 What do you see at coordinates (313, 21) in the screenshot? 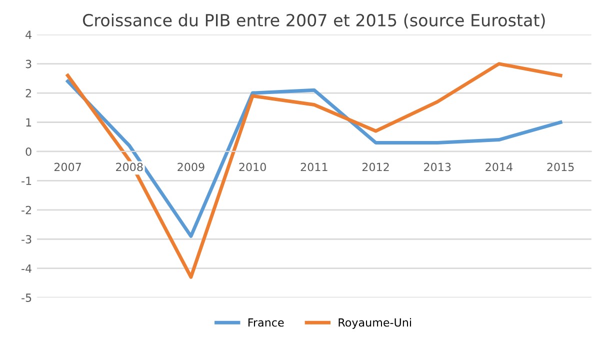
I see `chart-title: Croissance du PIB entre 2007 et 2015 (source Eurostat)` at bounding box center [313, 21].